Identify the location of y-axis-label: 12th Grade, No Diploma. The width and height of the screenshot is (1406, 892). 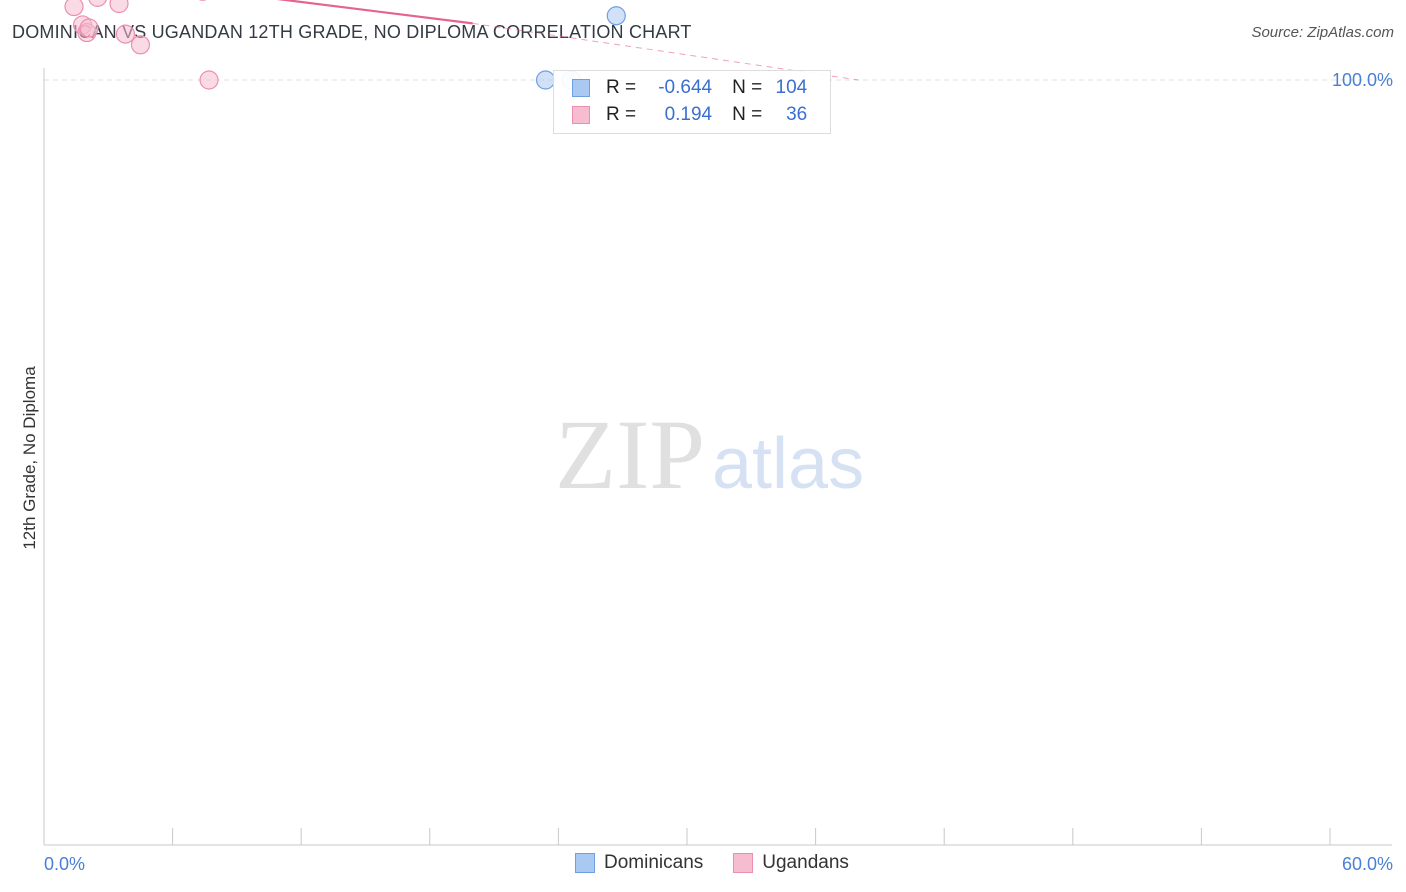
(29, 458).